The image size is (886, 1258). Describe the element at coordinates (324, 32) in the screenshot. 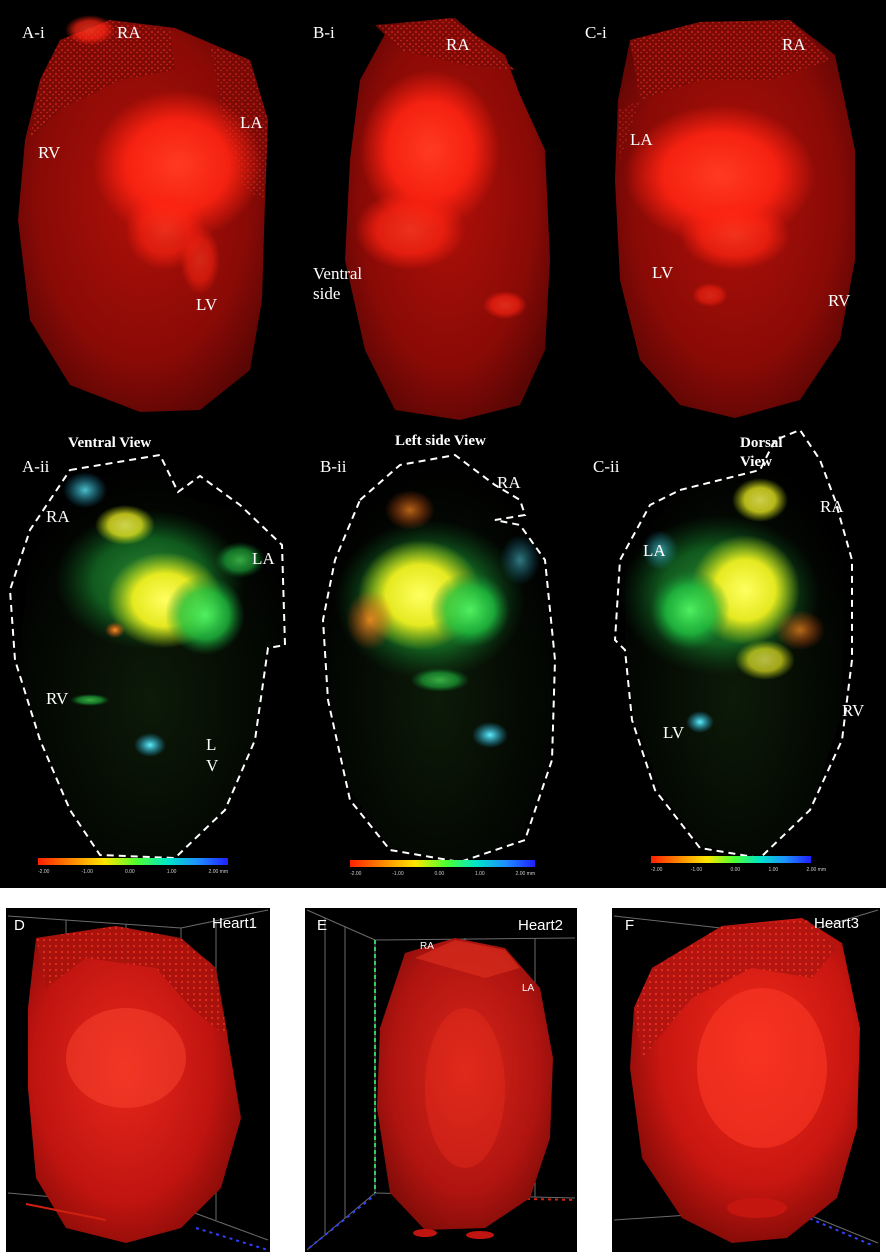

I see `panel-label-b-i: B-i` at that location.